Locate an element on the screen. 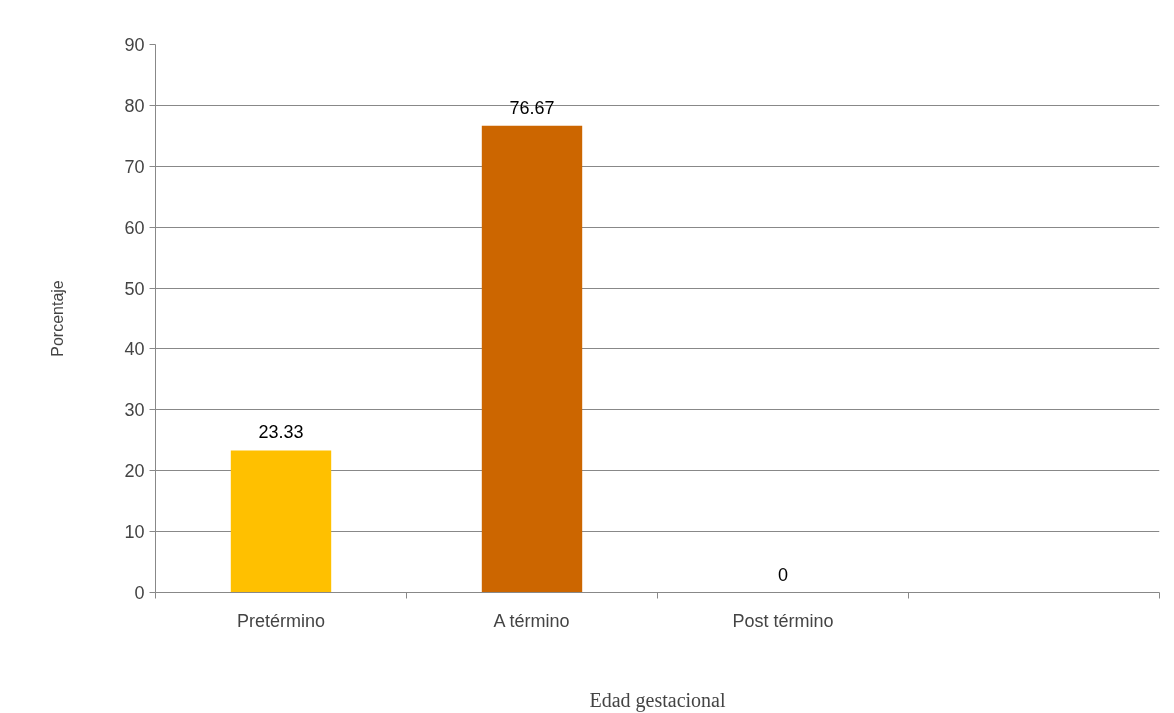  x-tick-label: Post término is located at coordinates (783, 620).